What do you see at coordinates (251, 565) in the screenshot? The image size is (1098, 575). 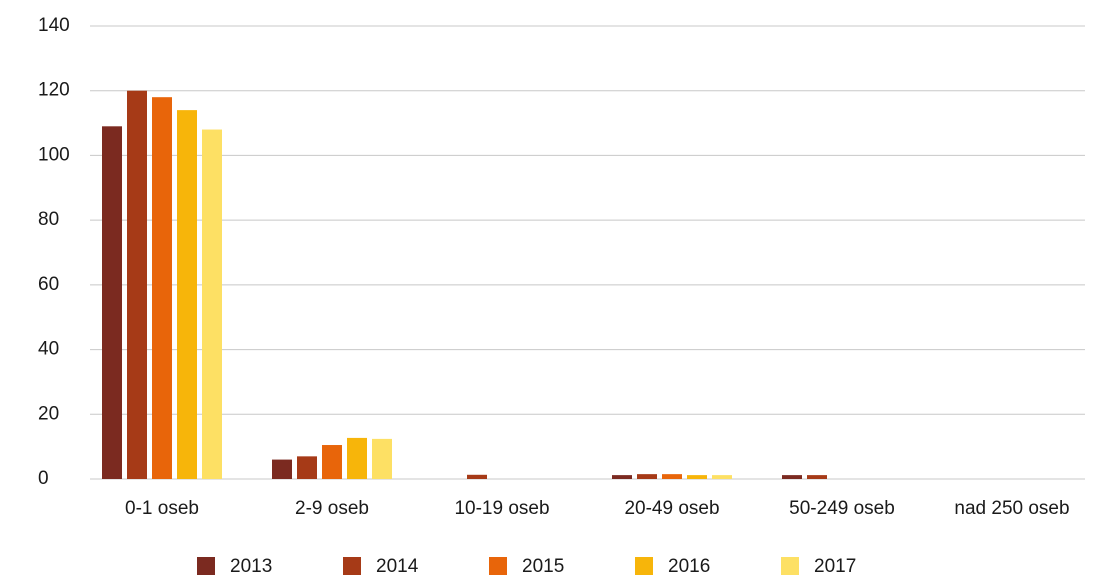 I see `legend-label: 2013` at bounding box center [251, 565].